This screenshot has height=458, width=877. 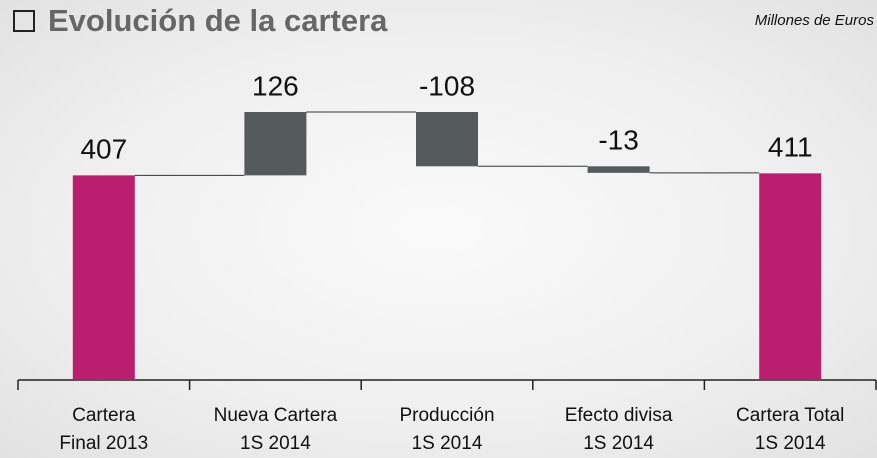 What do you see at coordinates (815, 20) in the screenshot?
I see `chart-subtitle: Millones de Euros` at bounding box center [815, 20].